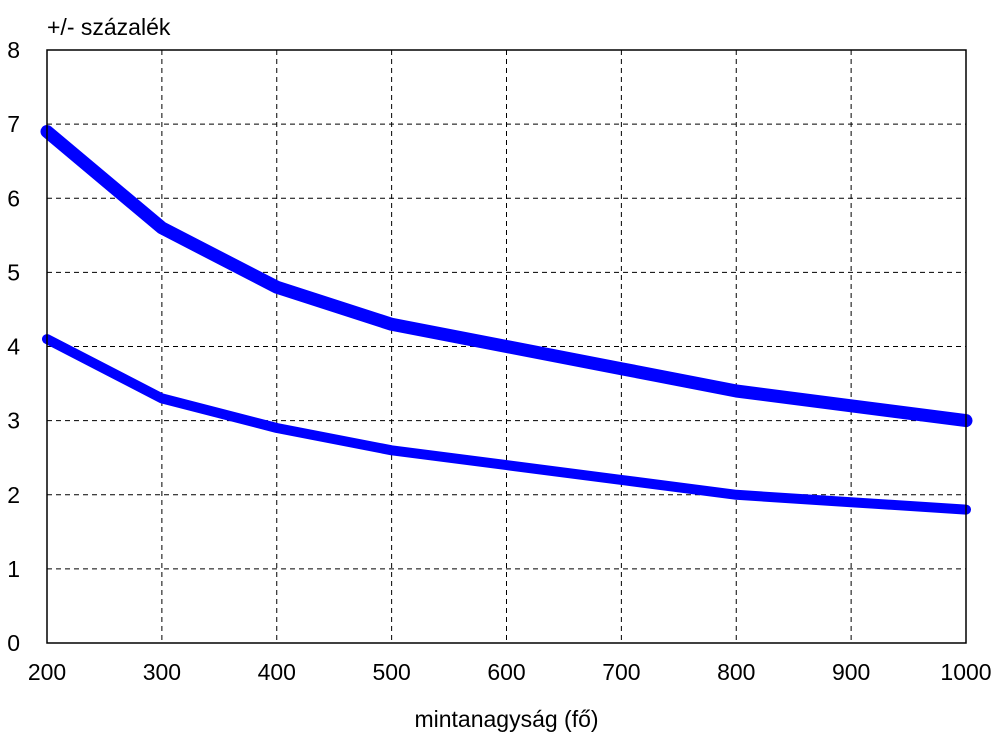 This screenshot has width=999, height=735. Describe the element at coordinates (13, 421) in the screenshot. I see `y-tick-label: 3` at that location.